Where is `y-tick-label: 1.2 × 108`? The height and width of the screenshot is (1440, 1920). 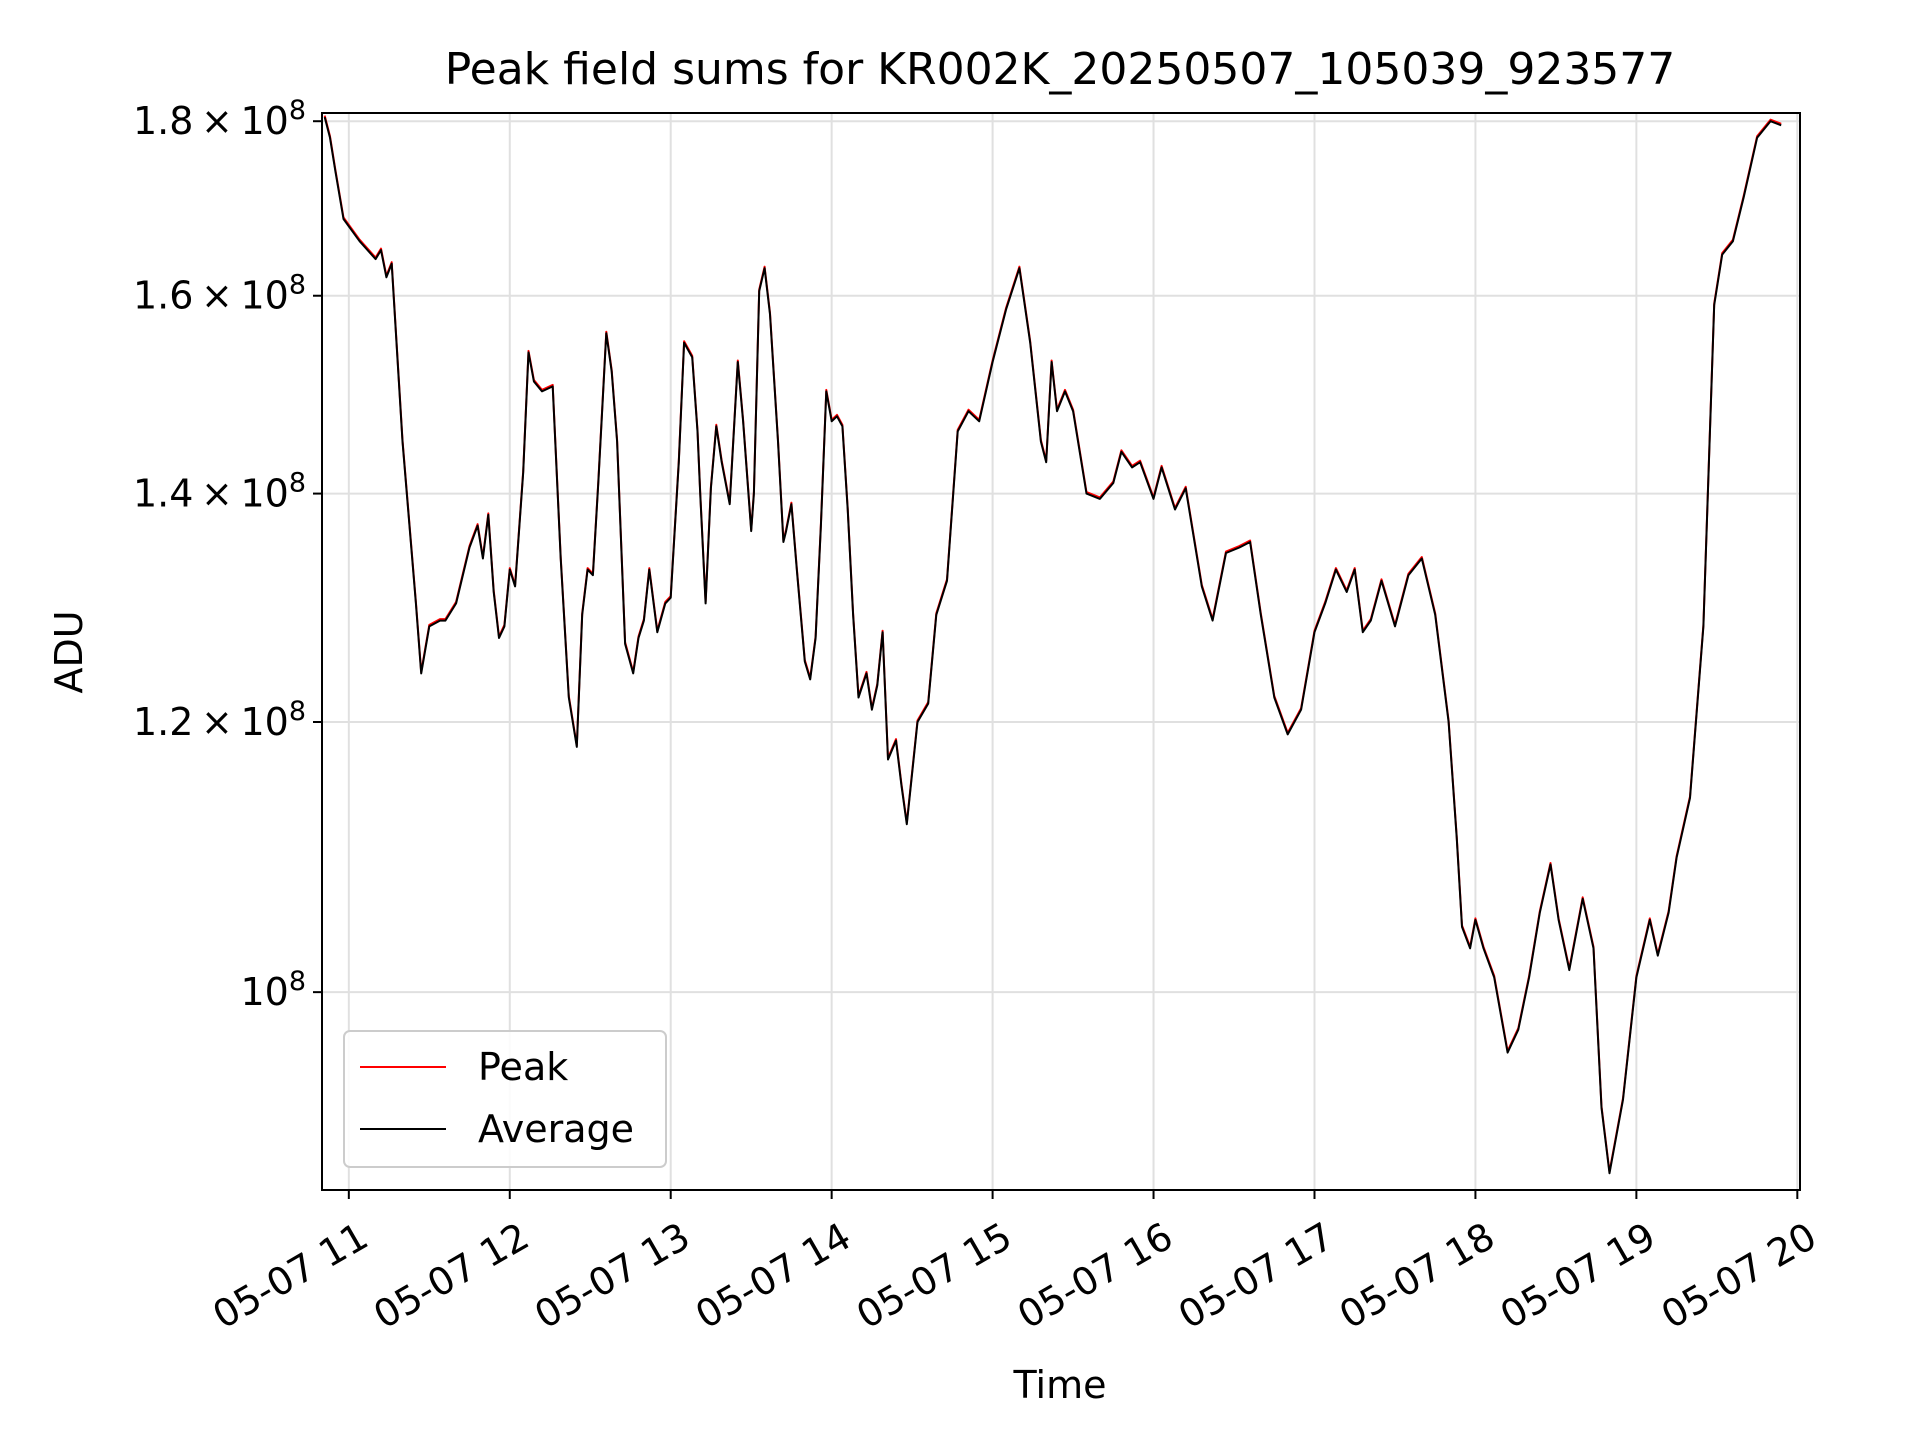 y-tick-label: 1.2 × 108 is located at coordinates (219, 720).